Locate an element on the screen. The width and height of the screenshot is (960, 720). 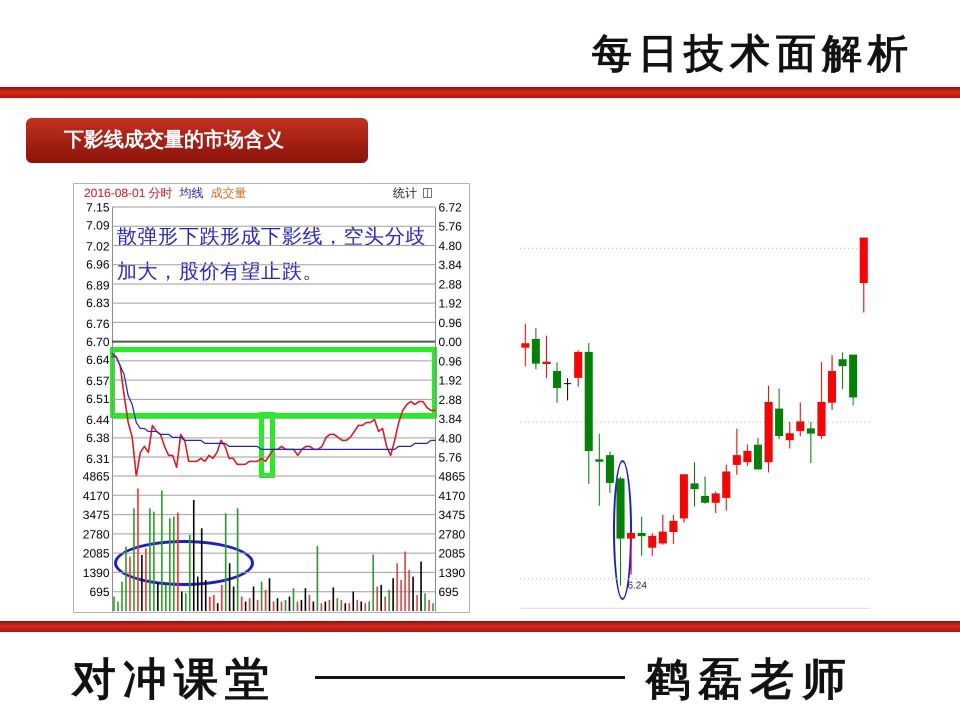
y-tick-label: 7.09 is located at coordinates (98, 225).